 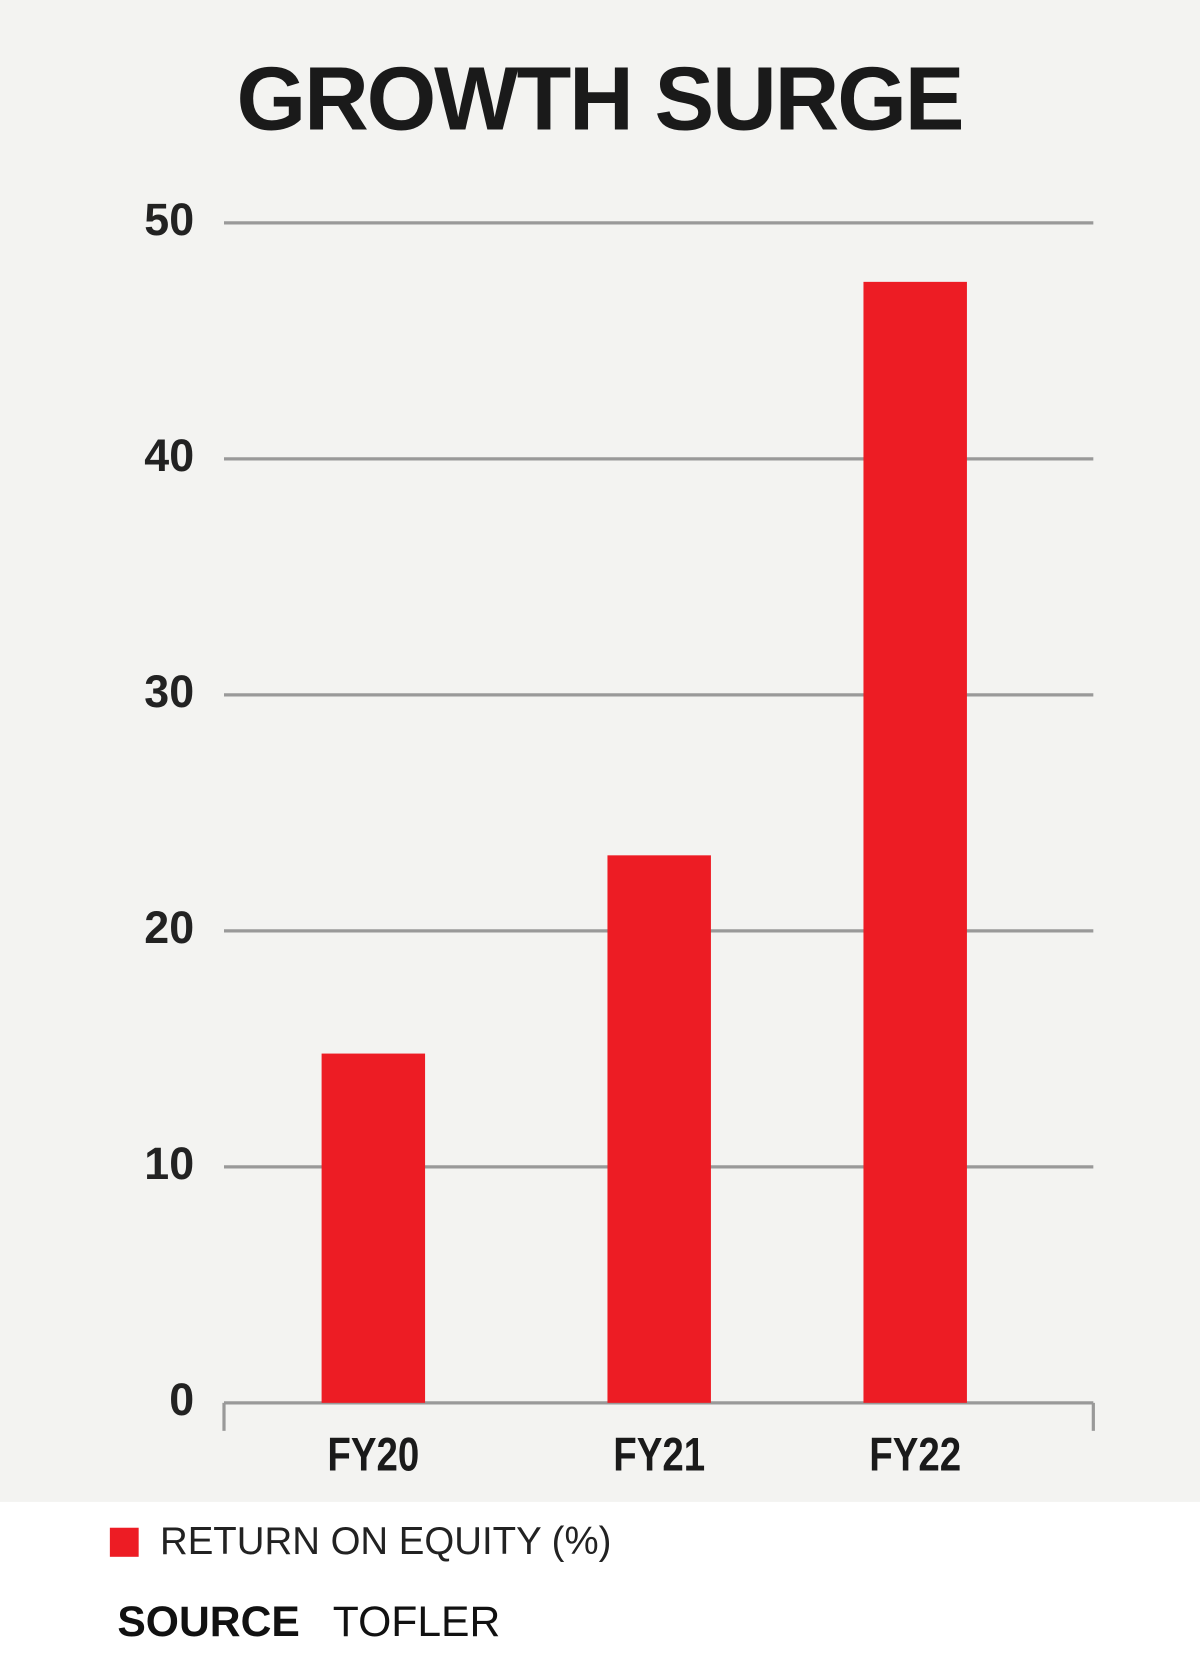 What do you see at coordinates (659, 1455) in the screenshot?
I see `x-tick-label: FY21` at bounding box center [659, 1455].